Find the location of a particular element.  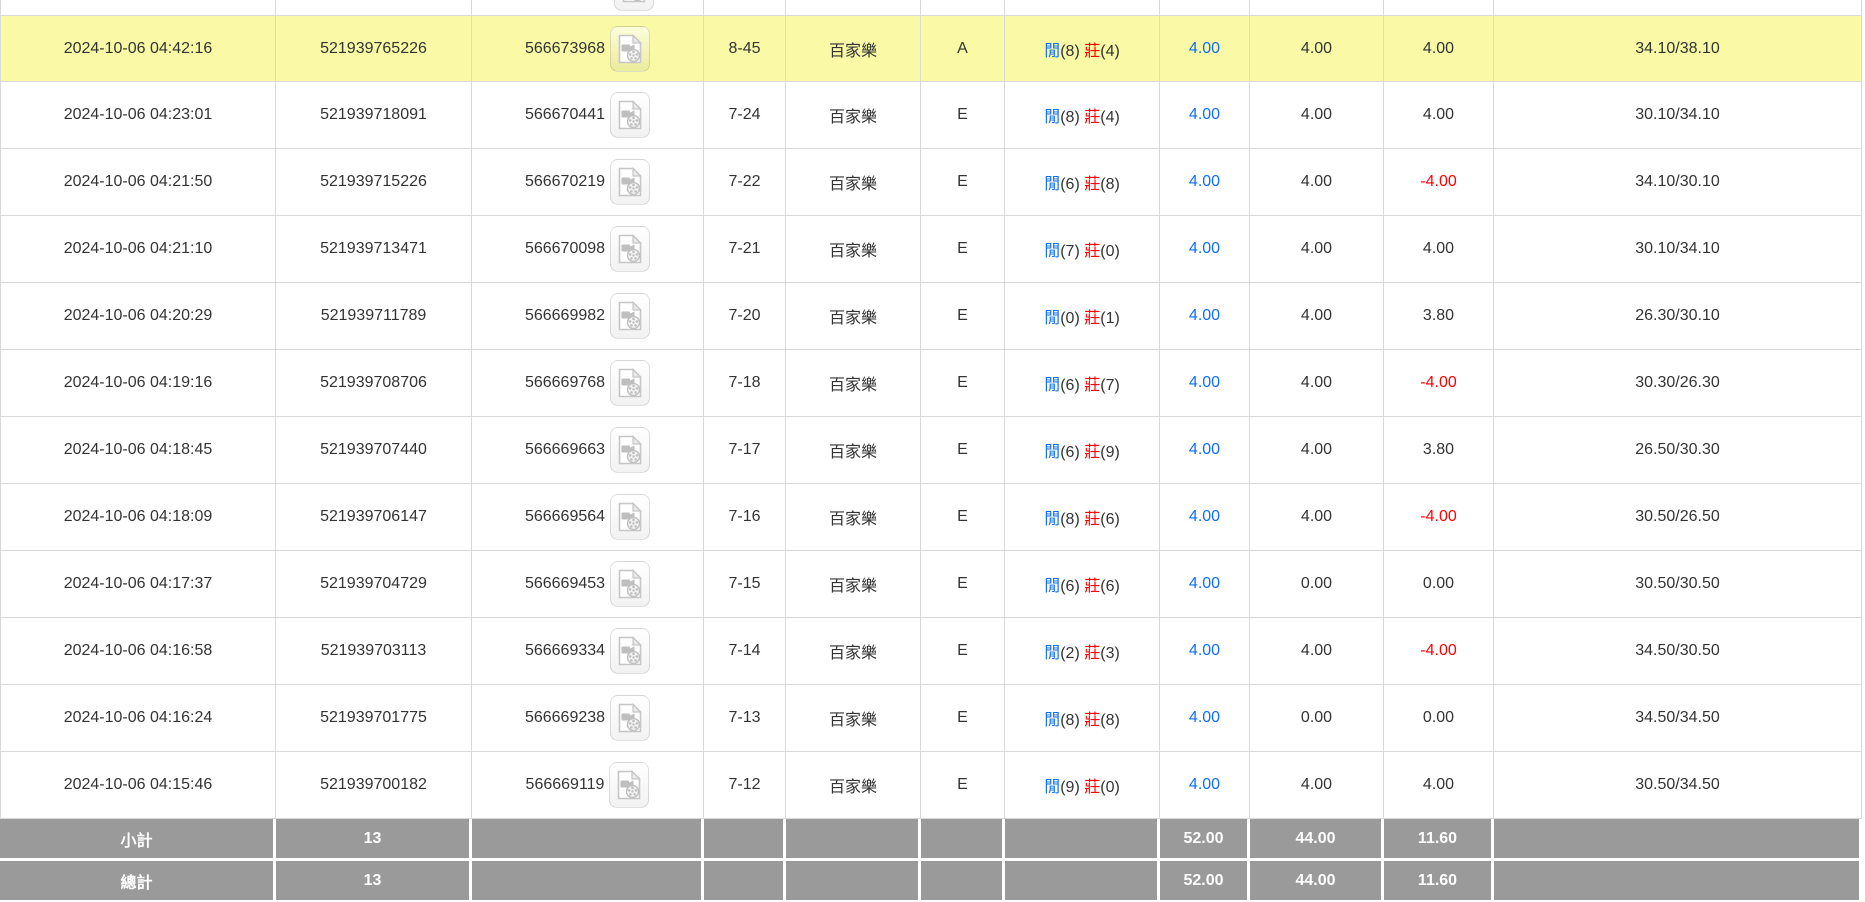

game-result: 閒(9) 莊(0) is located at coordinates (1082, 785).